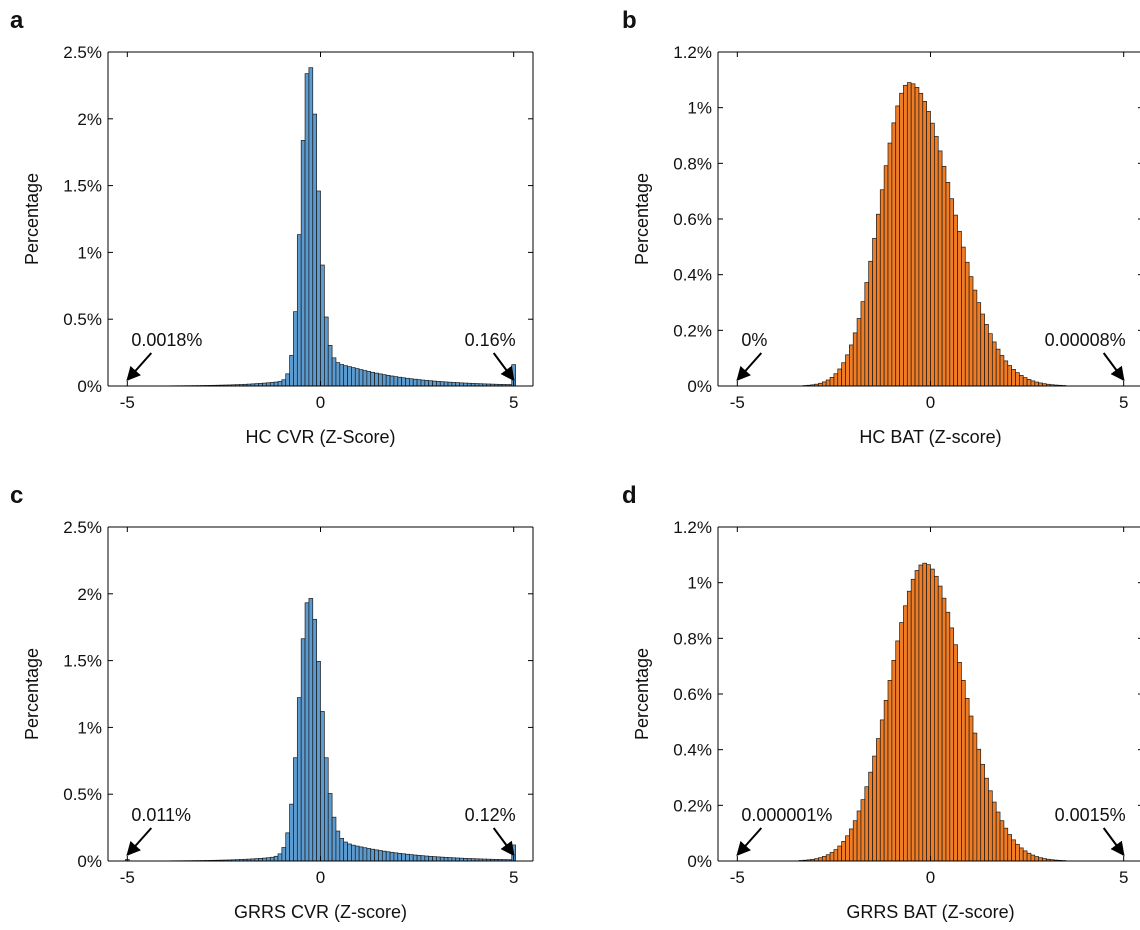 The width and height of the screenshot is (1140, 930). Describe the element at coordinates (89, 252) in the screenshot. I see `y-tick-label: 1%` at that location.